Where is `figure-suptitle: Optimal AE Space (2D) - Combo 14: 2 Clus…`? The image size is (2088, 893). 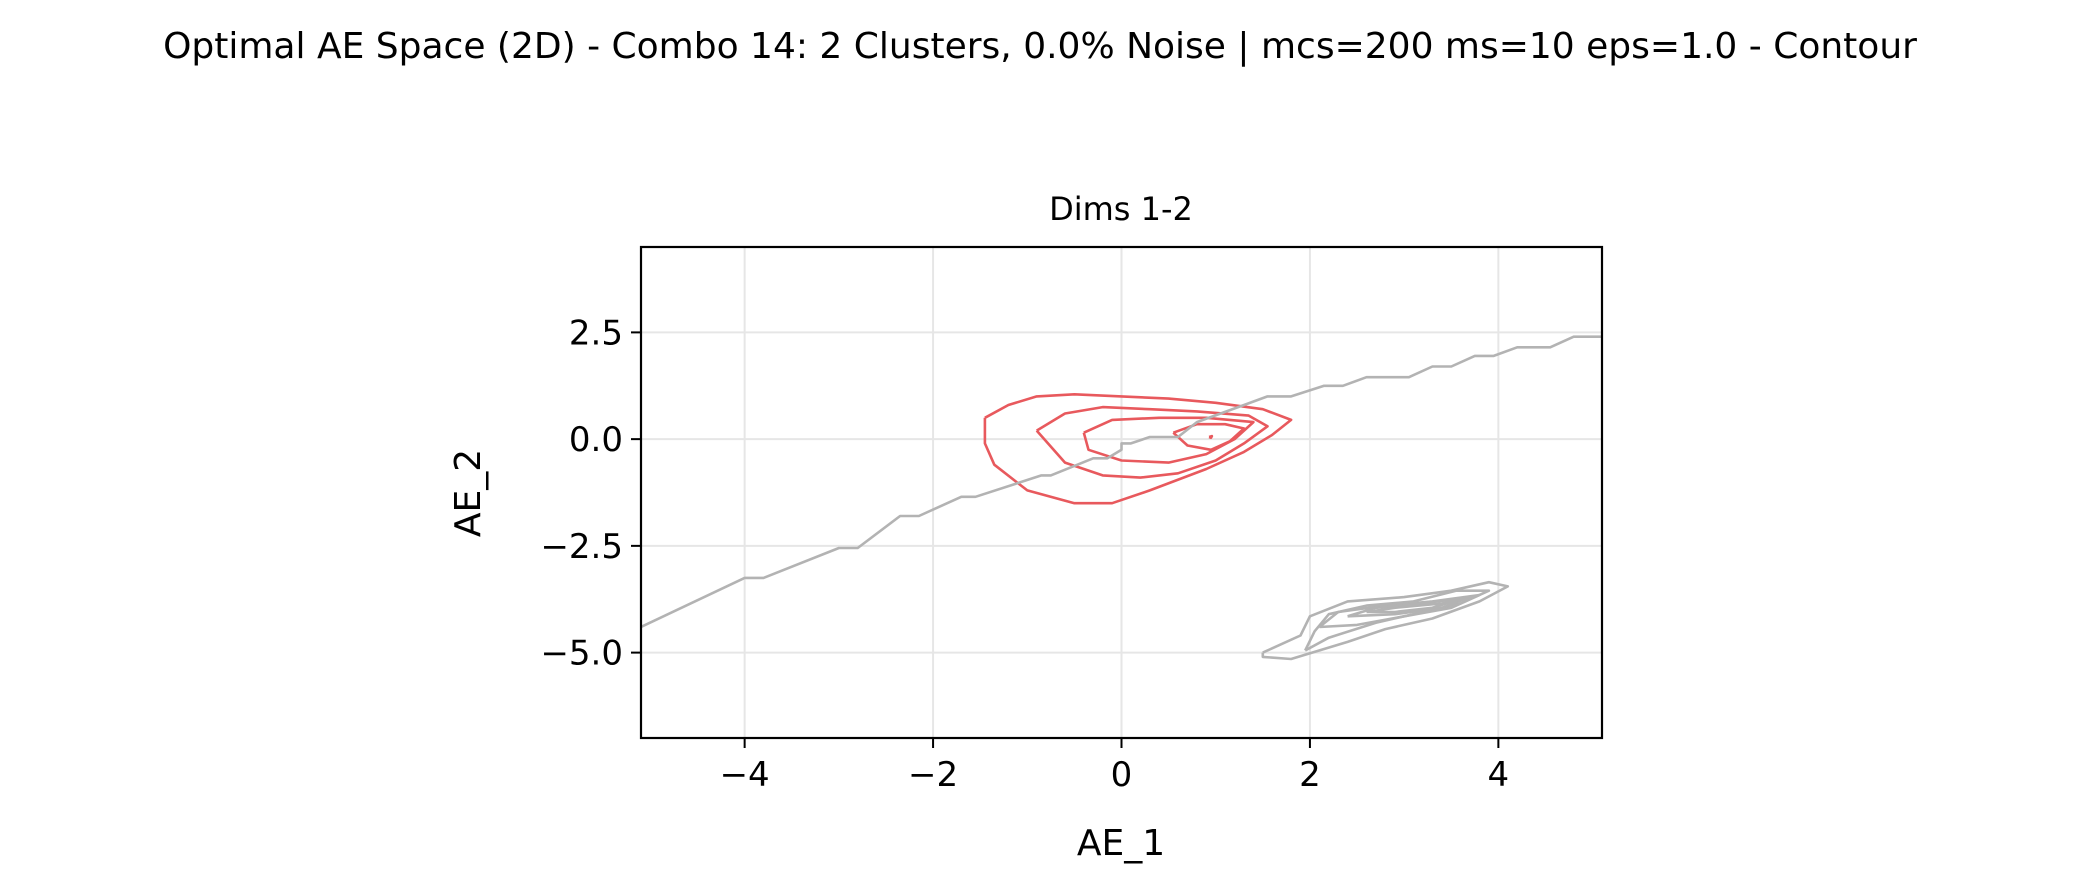
figure-suptitle: Optimal AE Space (2D) - Combo 14: 2 Clus… is located at coordinates (1040, 46).